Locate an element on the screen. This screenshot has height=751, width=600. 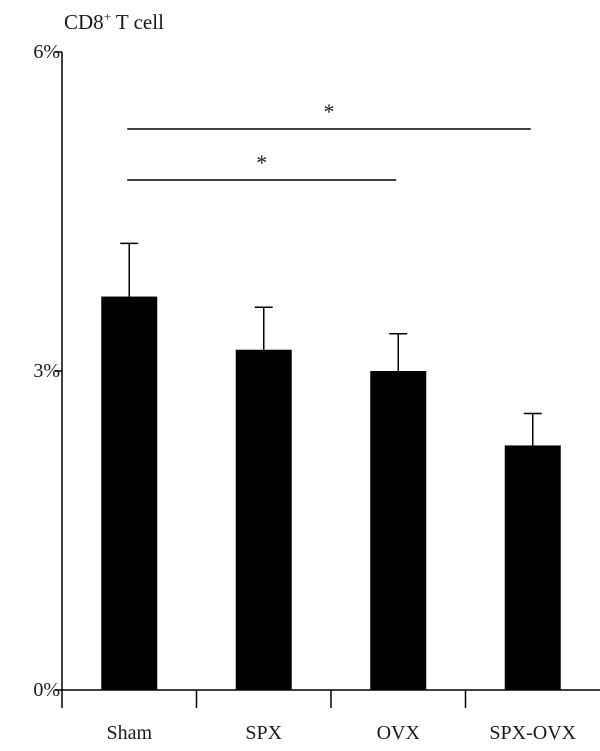
y-tick-label: 0% is located at coordinates (46, 690).